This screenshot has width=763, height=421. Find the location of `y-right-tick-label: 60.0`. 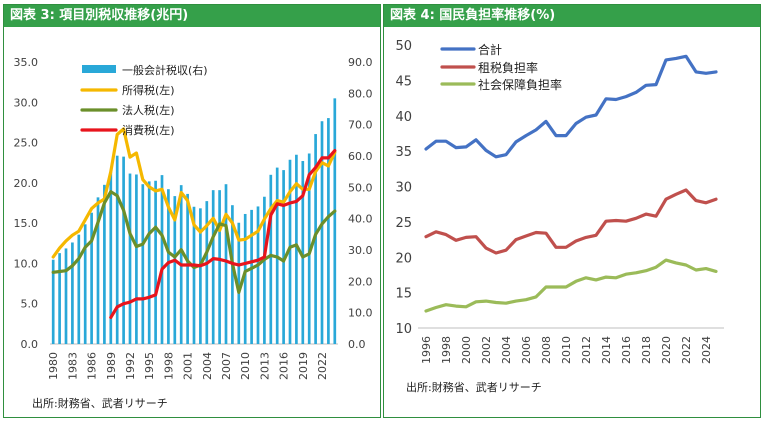

y-right-tick-label: 60.0 is located at coordinates (360, 156).